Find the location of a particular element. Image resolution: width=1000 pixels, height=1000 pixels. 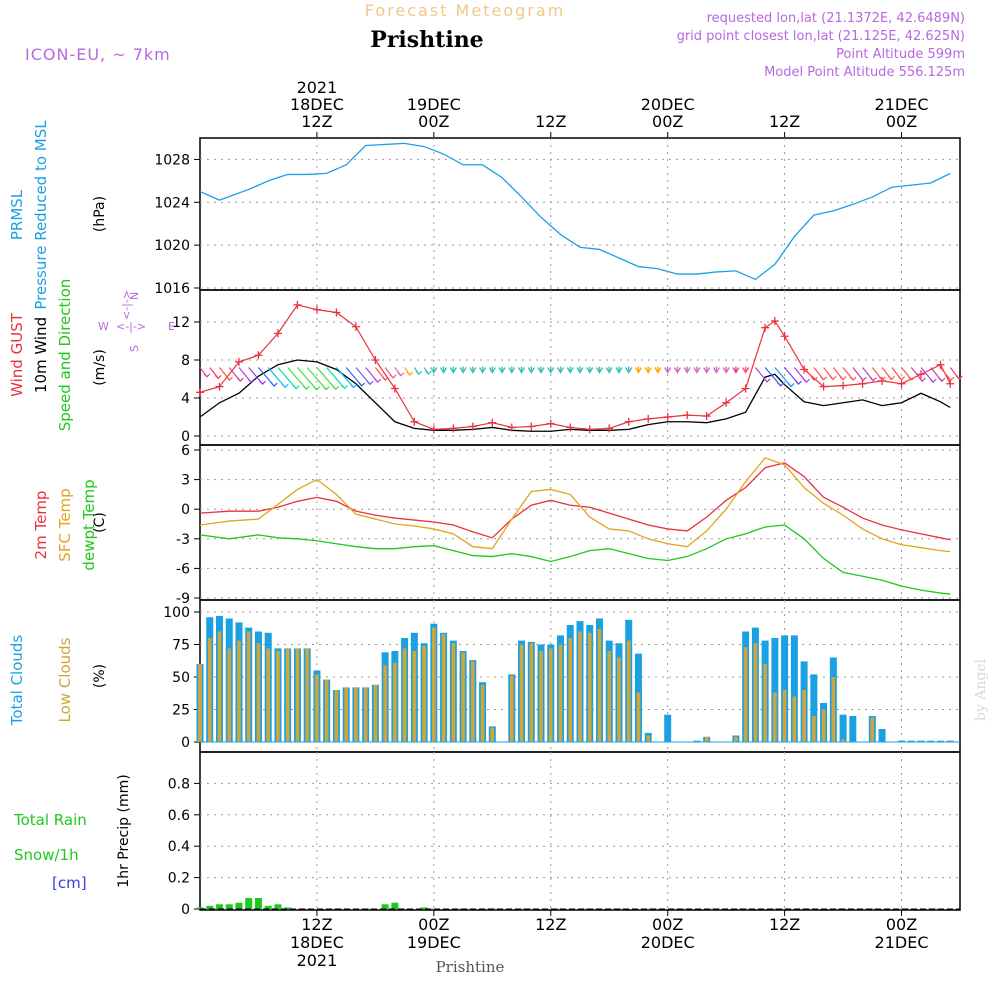

temp-dewpoint-line is located at coordinates (575, 559).